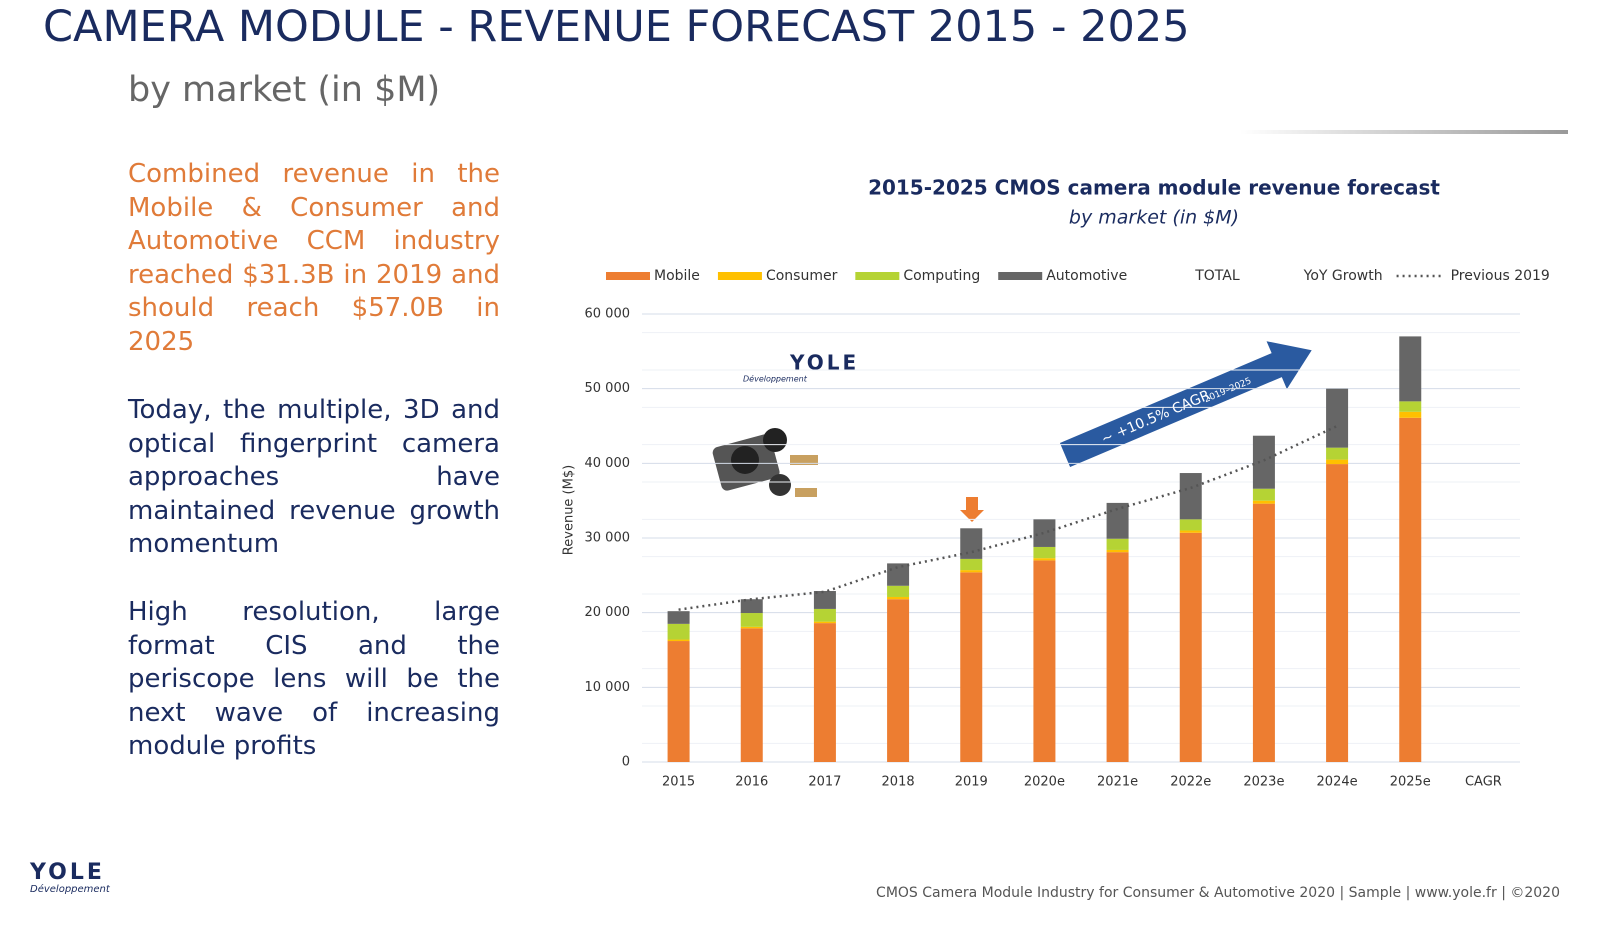  What do you see at coordinates (1500, 276) in the screenshot?
I see `legend-label: Previous 2019` at bounding box center [1500, 276].